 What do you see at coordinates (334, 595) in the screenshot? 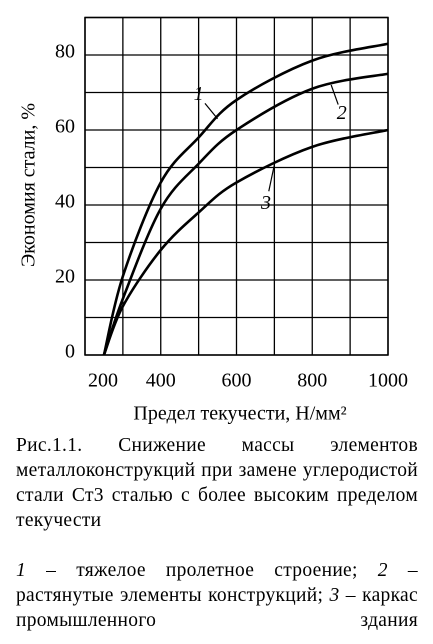
I see `note-number: 3` at bounding box center [334, 595].